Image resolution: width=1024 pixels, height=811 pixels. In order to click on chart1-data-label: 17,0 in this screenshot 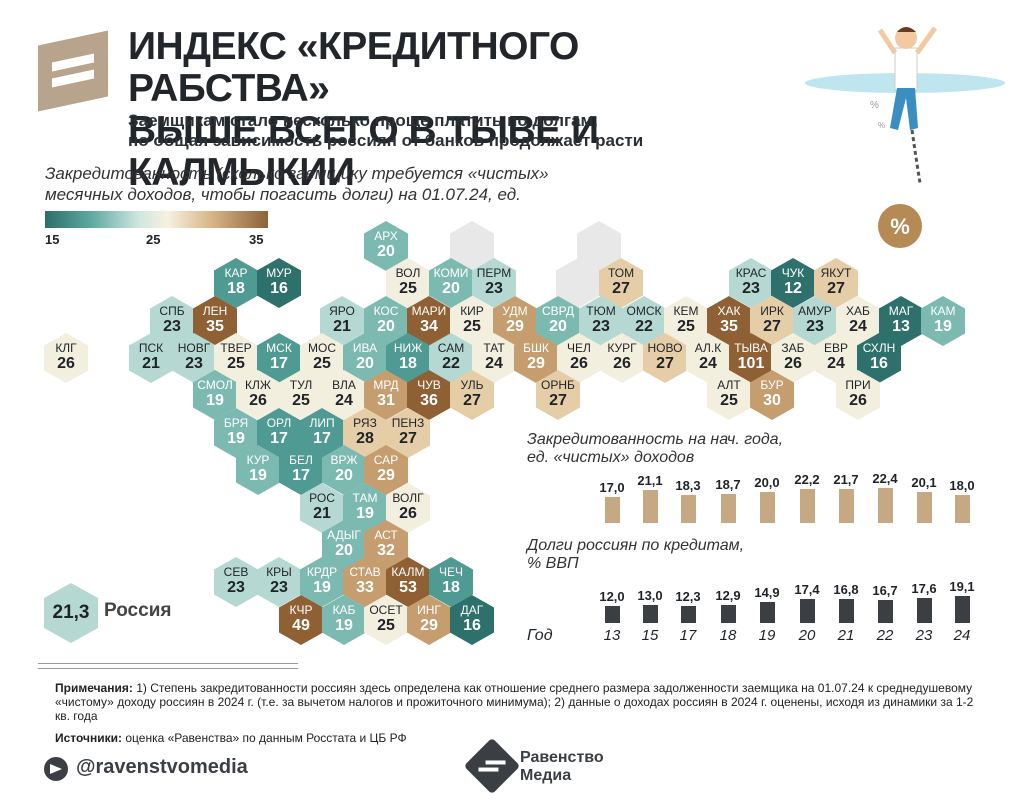, I will do `click(612, 487)`.